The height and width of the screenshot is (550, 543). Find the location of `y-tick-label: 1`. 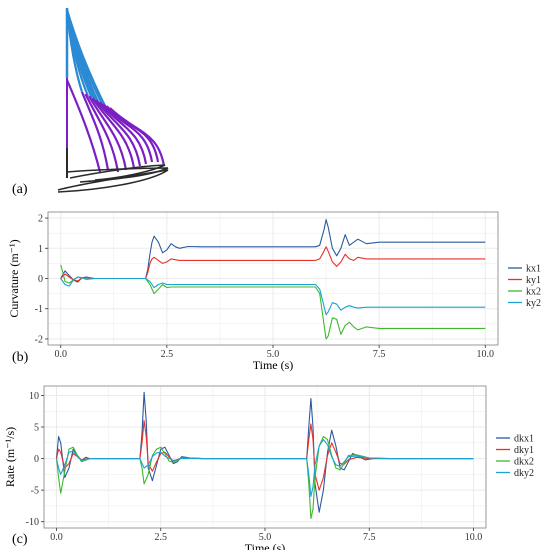

y-tick-label: 1 is located at coordinates (40, 249).